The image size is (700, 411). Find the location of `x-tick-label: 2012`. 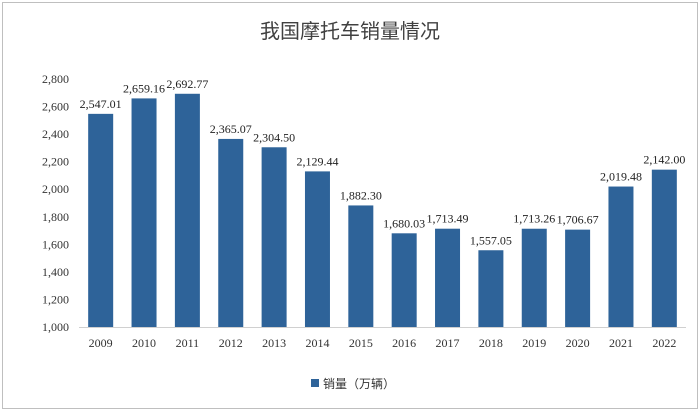

x-tick-label: 2012 is located at coordinates (231, 343).